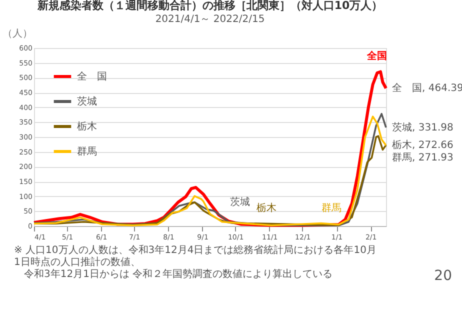 The image size is (462, 320). What do you see at coordinates (423, 145) in the screenshot?
I see `annotation: 栃木, 272.66` at bounding box center [423, 145].